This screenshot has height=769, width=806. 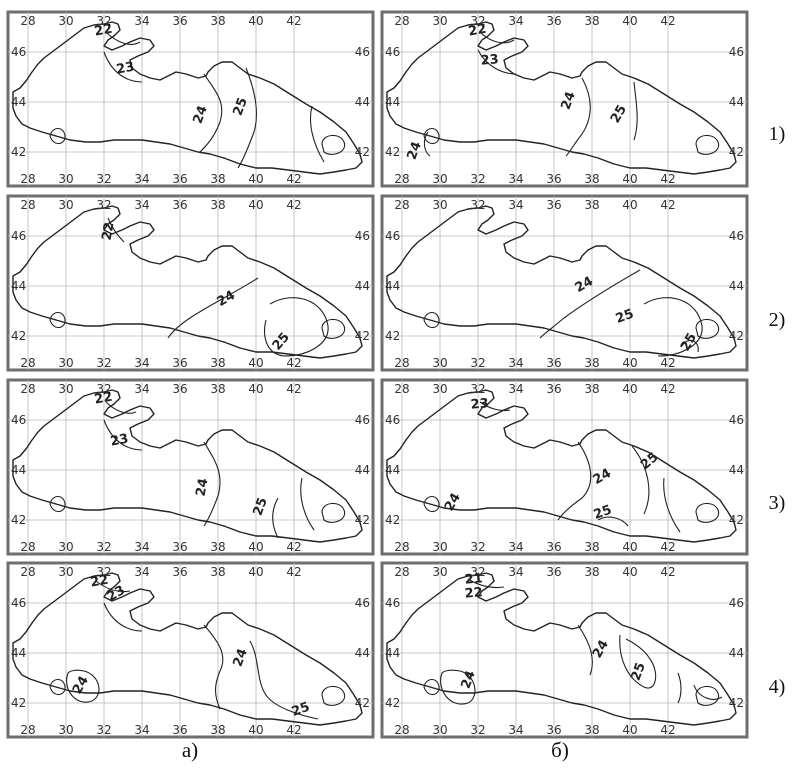 I want to click on isotherm-label: 23, so click(x=119, y=441).